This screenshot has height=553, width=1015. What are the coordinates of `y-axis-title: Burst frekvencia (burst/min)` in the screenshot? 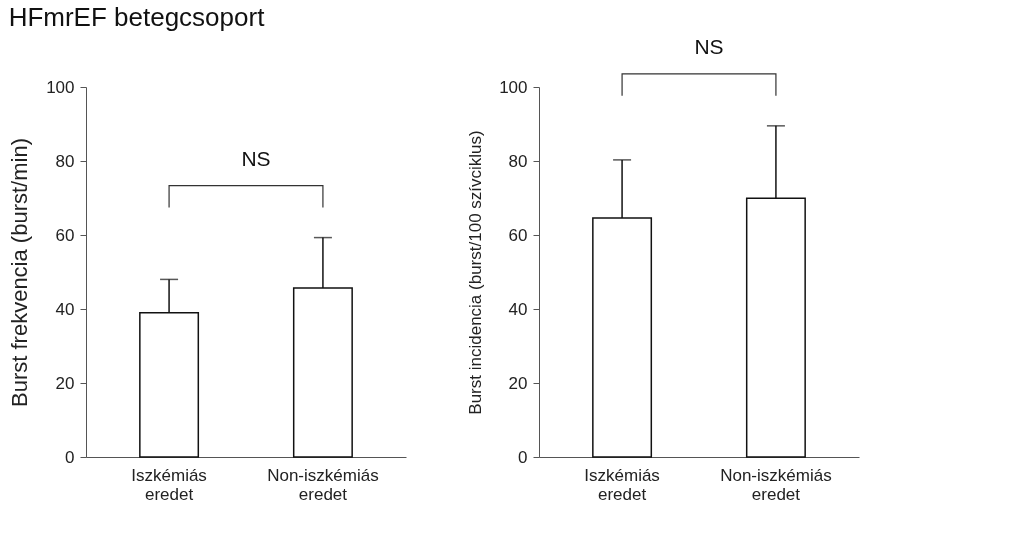 It's located at (20, 272).